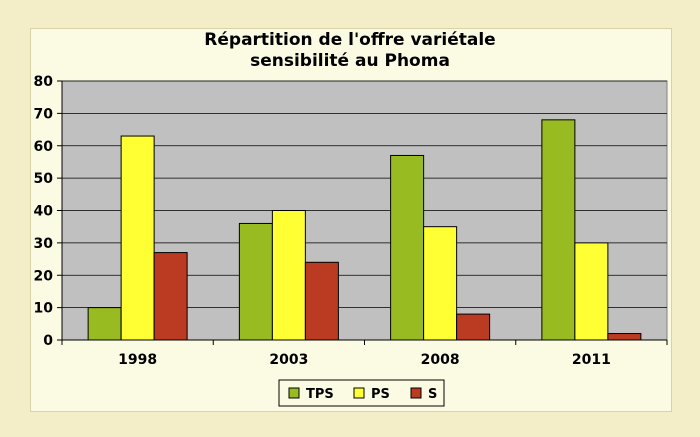 The height and width of the screenshot is (437, 700). Describe the element at coordinates (137, 360) in the screenshot. I see `x-tick-label: 1998` at that location.